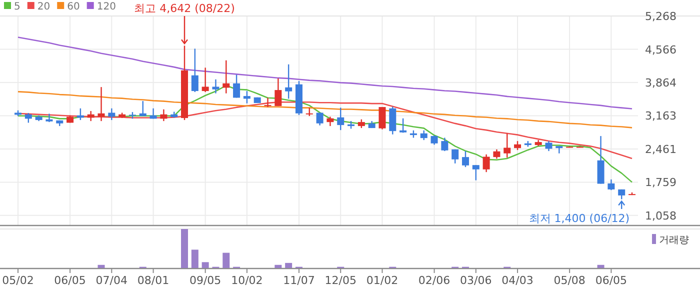  What do you see at coordinates (660, 49) in the screenshot?
I see `y-tick-label: 4,566` at bounding box center [660, 49].